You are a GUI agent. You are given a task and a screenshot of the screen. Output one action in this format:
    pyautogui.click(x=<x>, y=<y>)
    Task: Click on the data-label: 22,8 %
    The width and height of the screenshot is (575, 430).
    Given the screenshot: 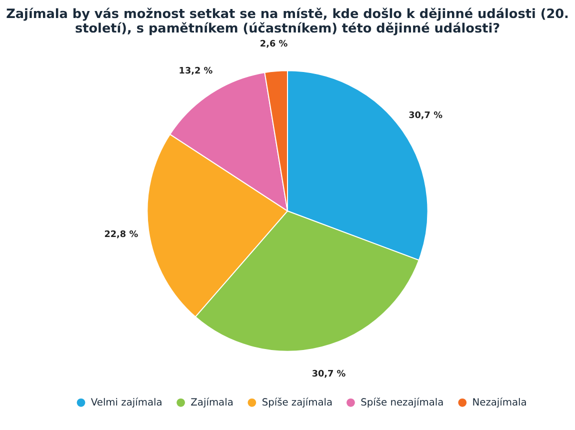 What is the action you would take?
    pyautogui.click(x=121, y=235)
    